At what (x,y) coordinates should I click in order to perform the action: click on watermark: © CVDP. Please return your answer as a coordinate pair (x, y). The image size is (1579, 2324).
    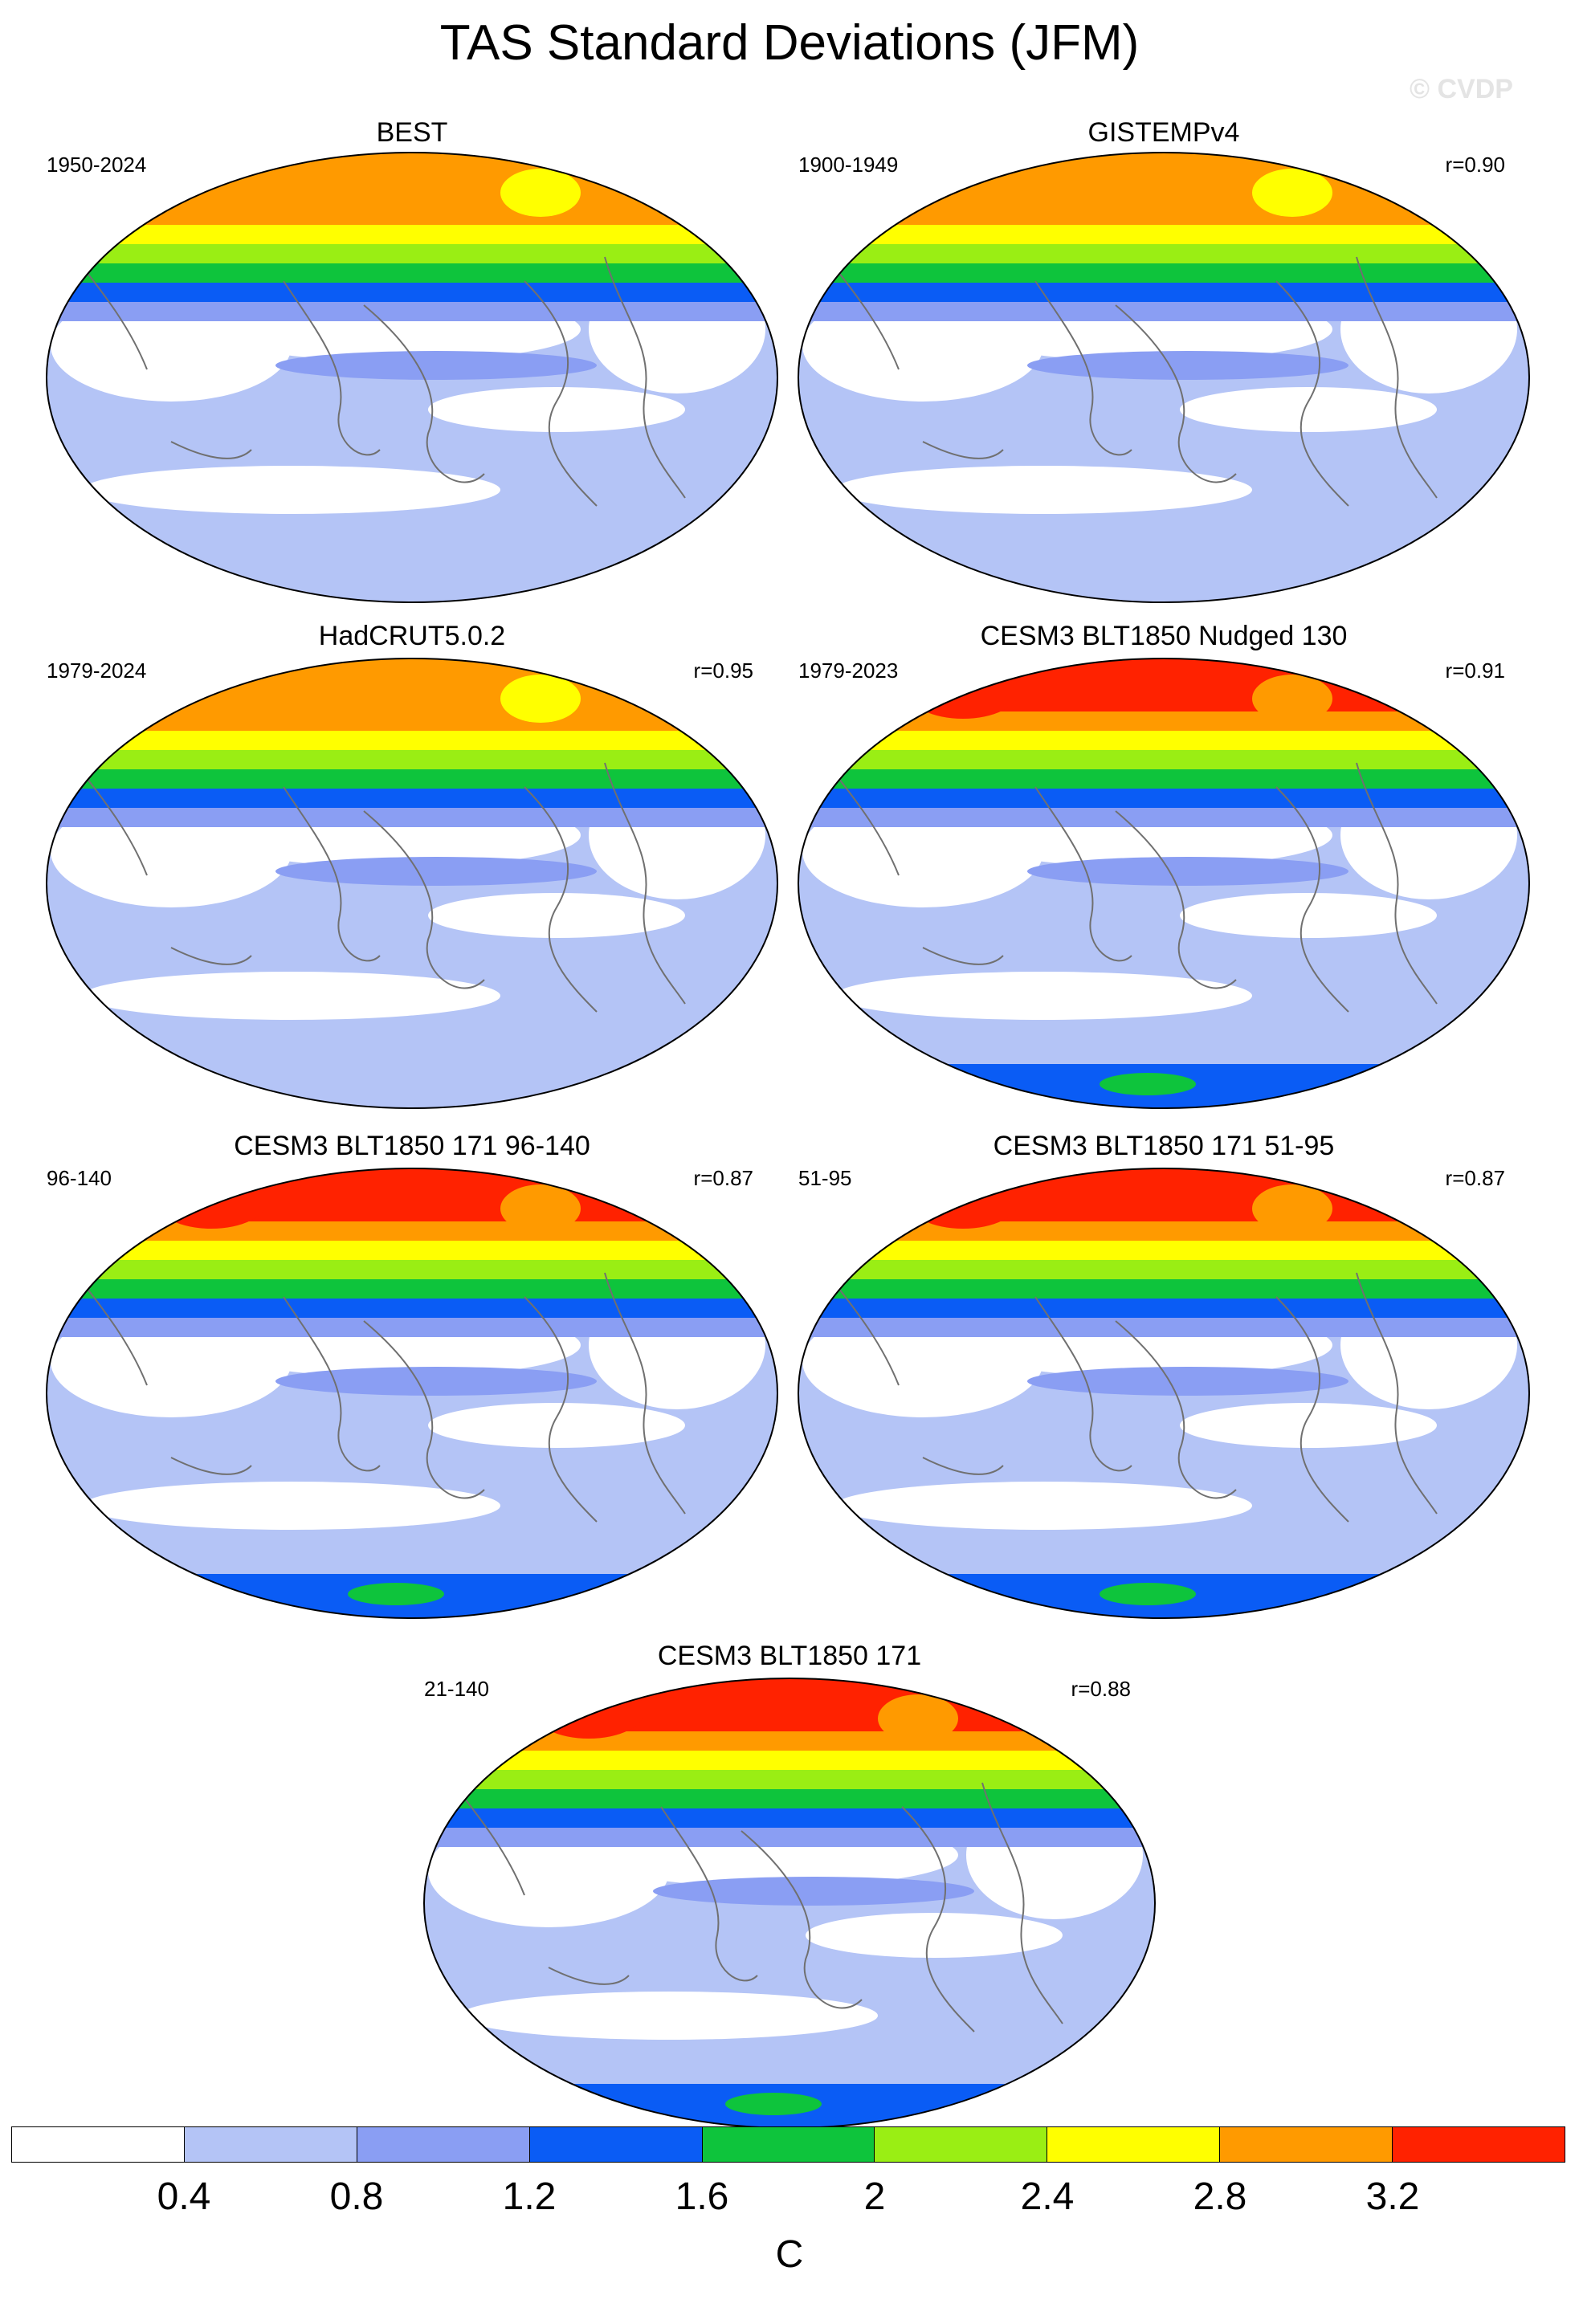
    Looking at the image, I should click on (1461, 89).